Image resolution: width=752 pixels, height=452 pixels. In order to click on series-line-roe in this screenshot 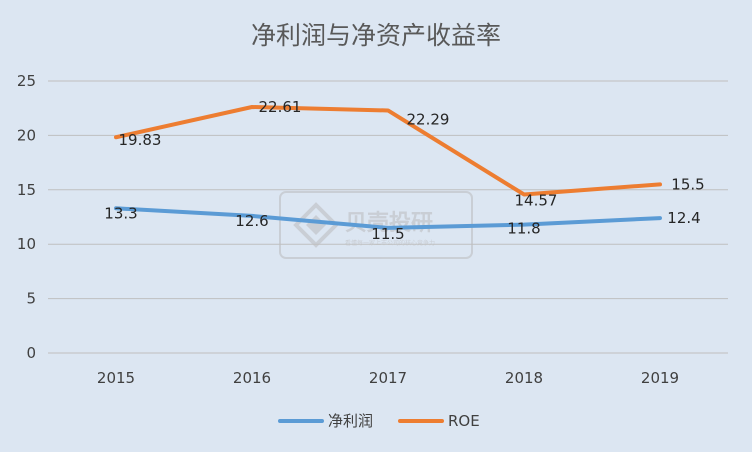, I will do `click(388, 151)`.